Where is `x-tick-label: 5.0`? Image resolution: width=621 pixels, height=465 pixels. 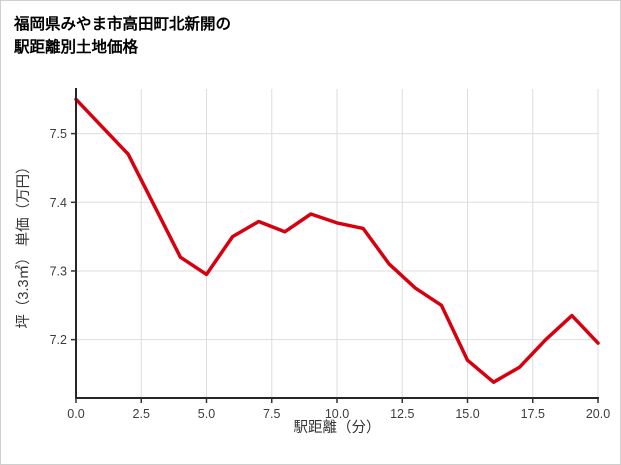
x-tick-label: 5.0 is located at coordinates (206, 414).